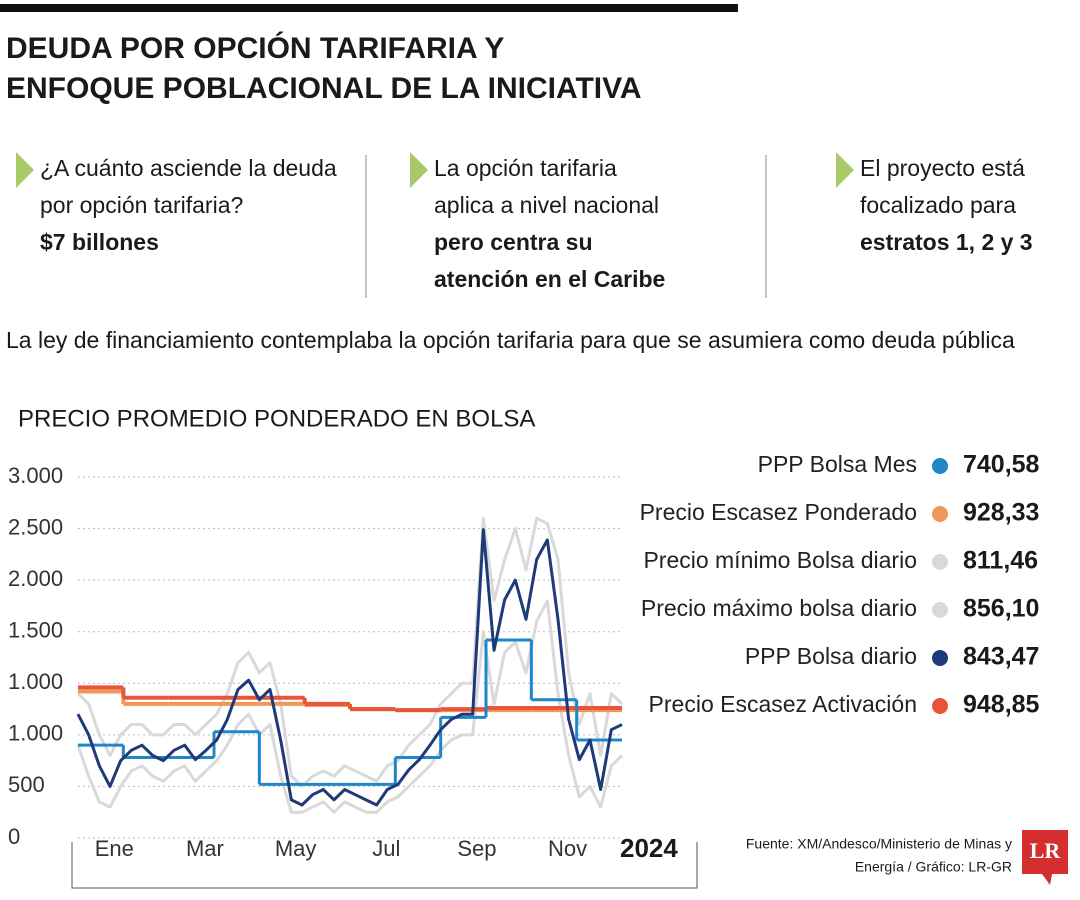  Describe the element at coordinates (649, 848) in the screenshot. I see `year-label: 2024` at that location.